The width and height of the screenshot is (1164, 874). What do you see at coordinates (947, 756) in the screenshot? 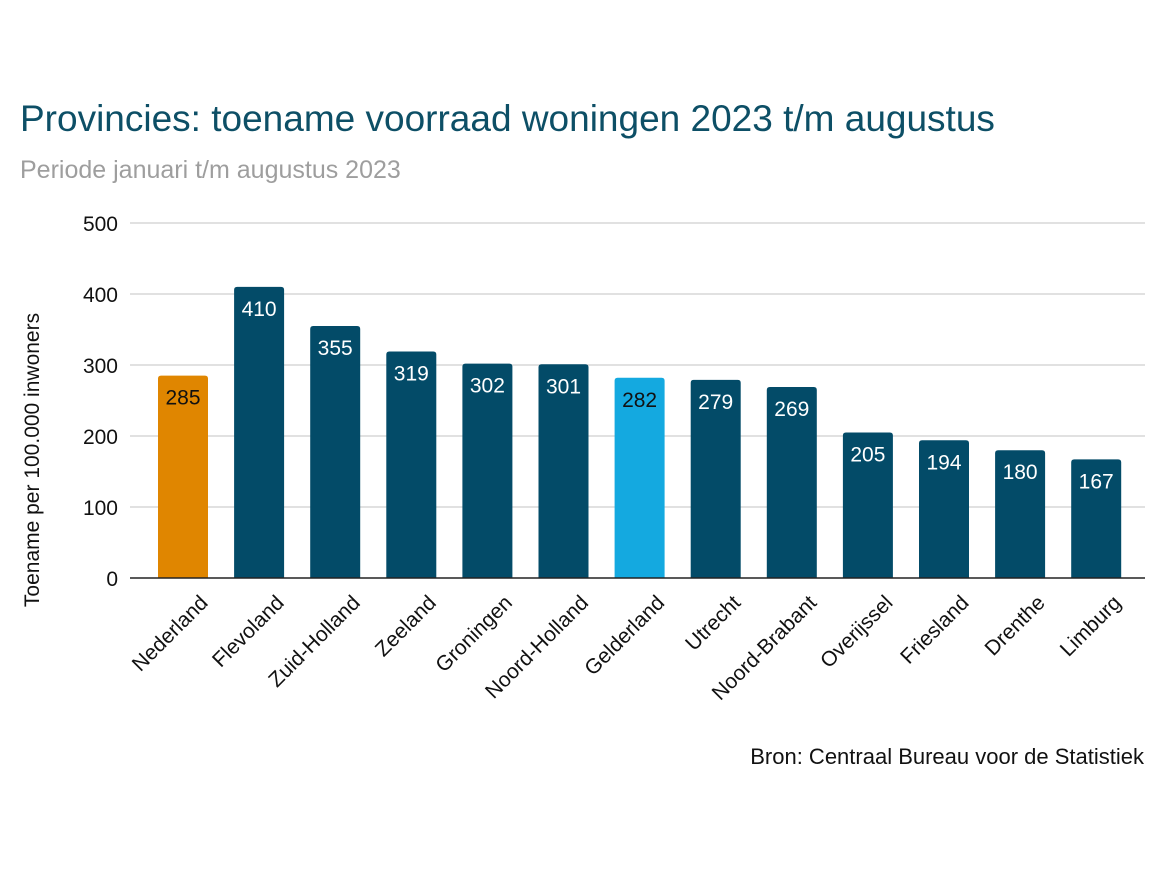
I see `source-note: Bron: Centraal Bureau voor de Statistiek` at bounding box center [947, 756].